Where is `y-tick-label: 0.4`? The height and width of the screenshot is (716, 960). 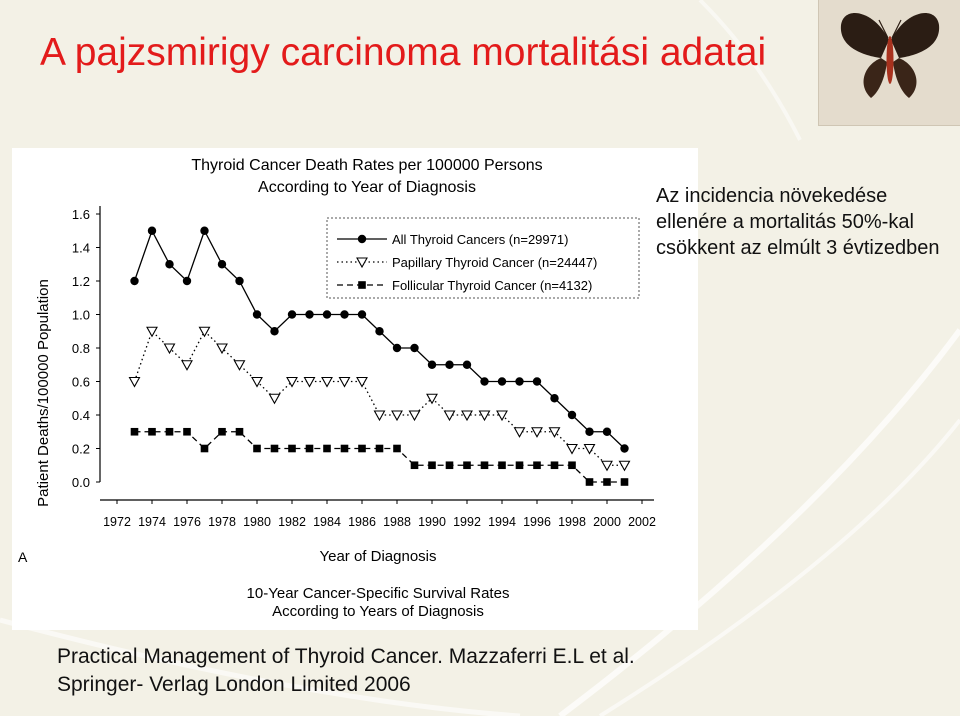
y-tick-label: 0.4 is located at coordinates (81, 415).